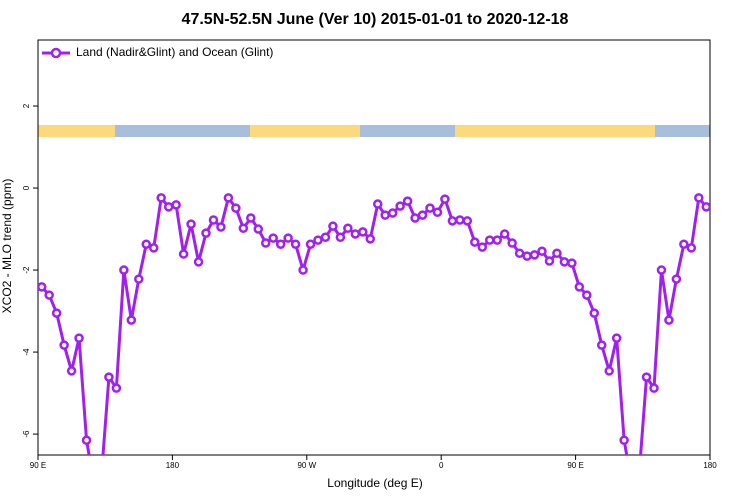  I want to click on land-ocean-strip, so click(374, 131).